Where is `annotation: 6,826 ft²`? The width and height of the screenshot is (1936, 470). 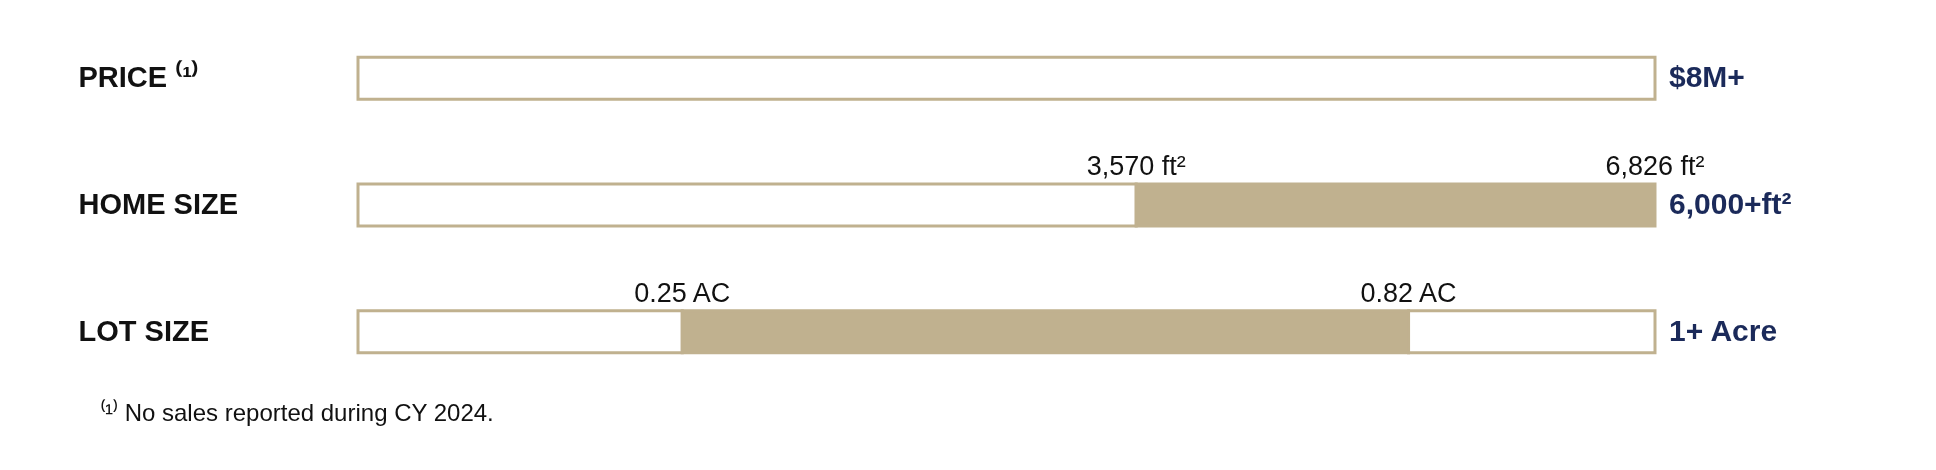
annotation: 6,826 ft² is located at coordinates (1655, 166).